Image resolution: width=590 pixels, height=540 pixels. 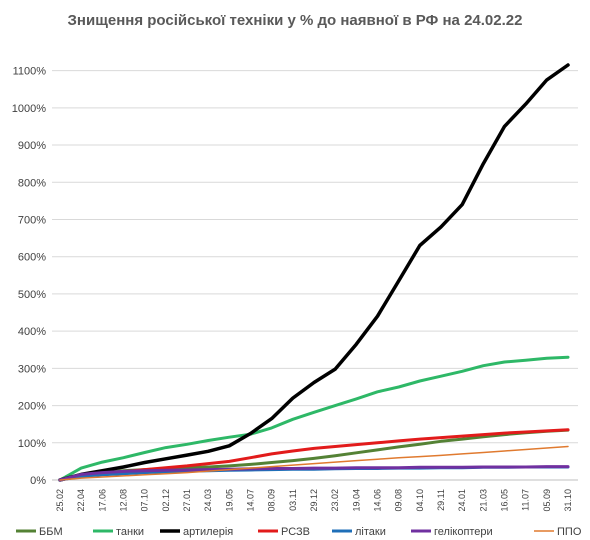 What do you see at coordinates (130, 532) in the screenshot?
I see `legend-label: танки` at bounding box center [130, 532].